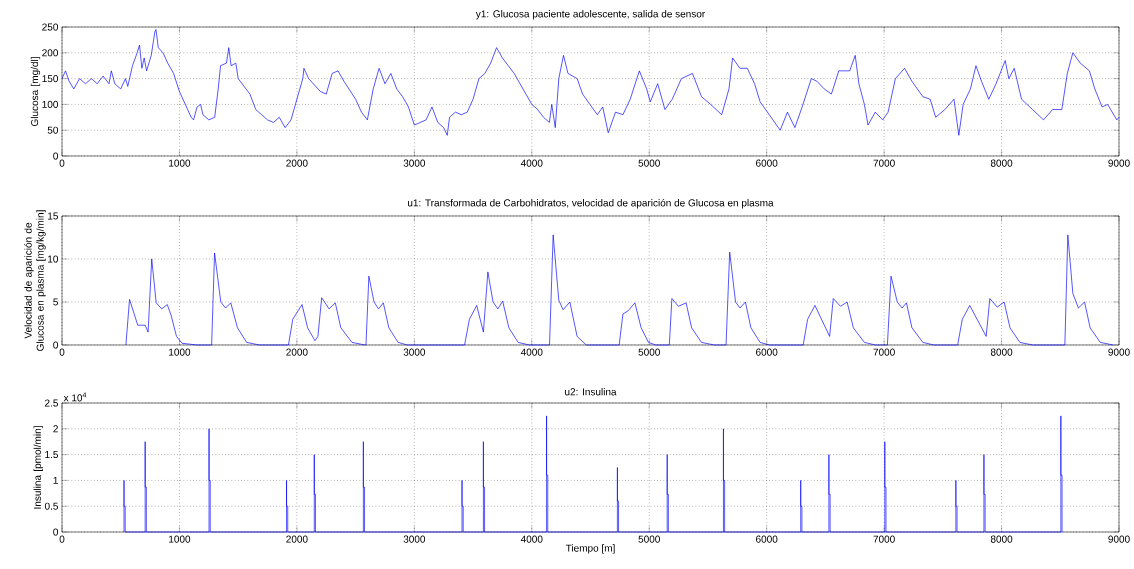 This screenshot has width=1134, height=569. What do you see at coordinates (590, 549) in the screenshot?
I see `x-axis-title: Tiempo [m]` at bounding box center [590, 549].